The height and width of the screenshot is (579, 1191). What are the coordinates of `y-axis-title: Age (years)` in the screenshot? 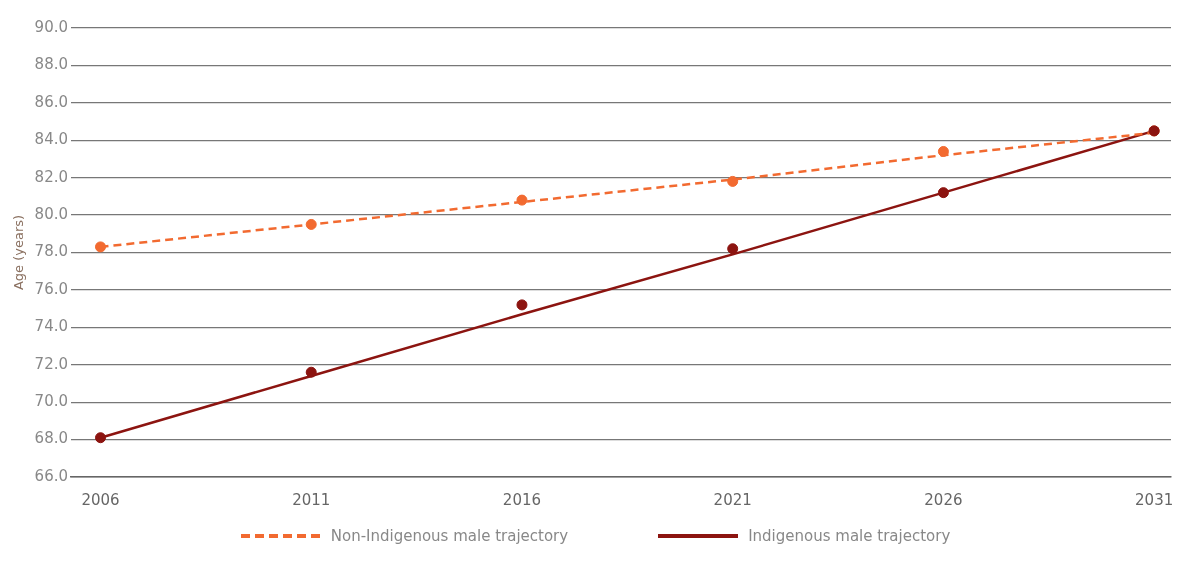 It's located at (19, 252).